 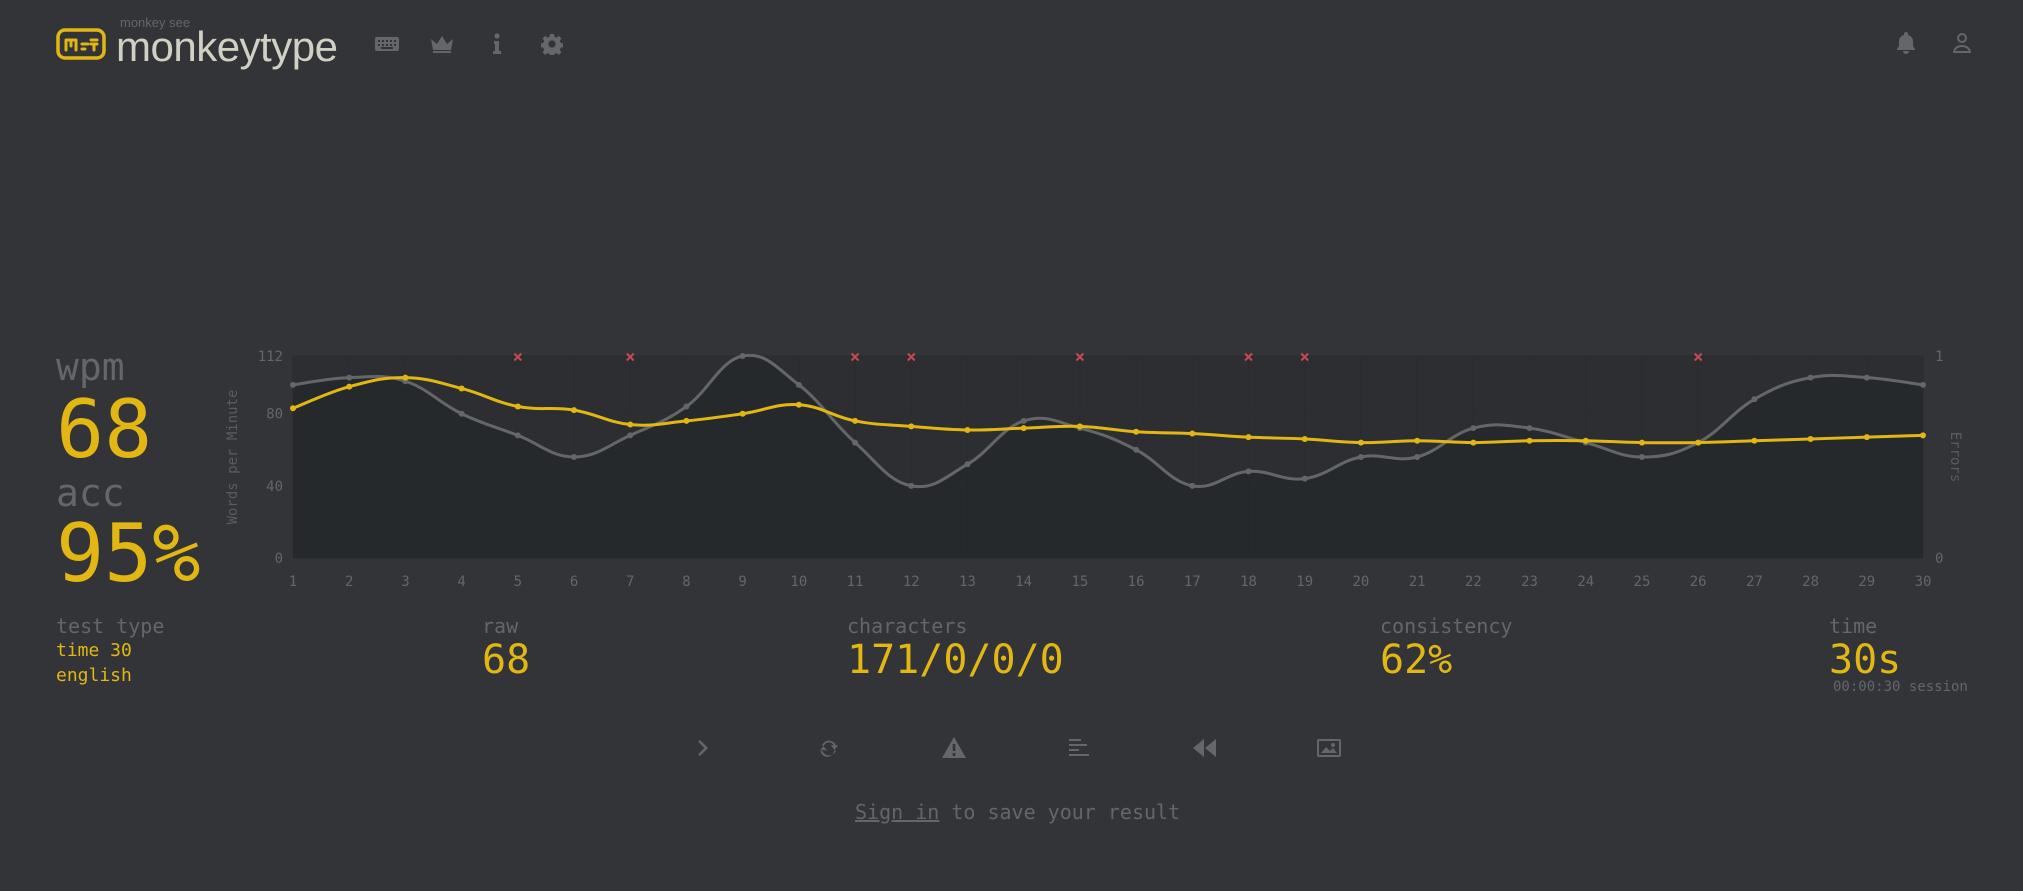 What do you see at coordinates (855, 581) in the screenshot?
I see `chart-x-tick-label: 11` at bounding box center [855, 581].